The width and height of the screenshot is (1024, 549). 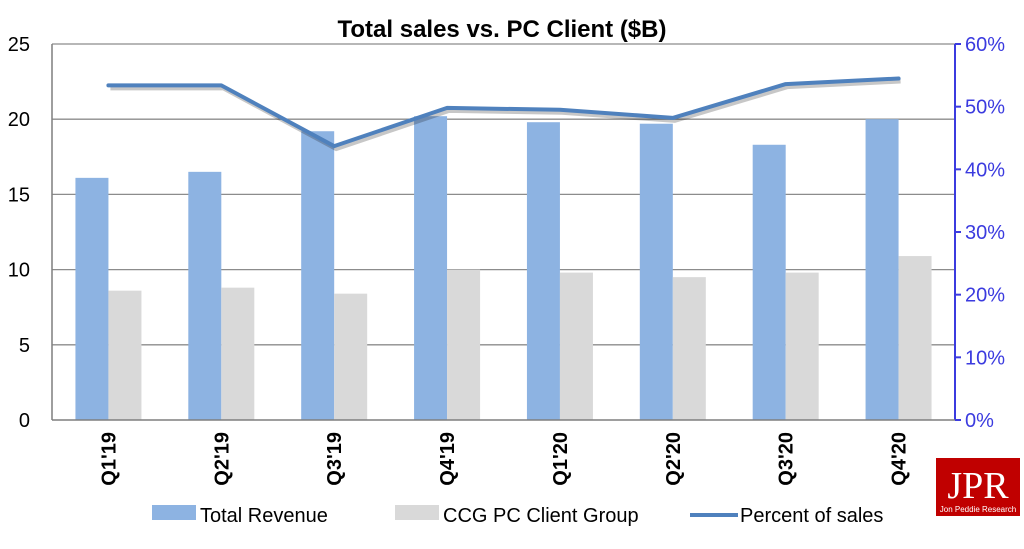 What do you see at coordinates (979, 421) in the screenshot?
I see `y-right-tick-label: 0%` at bounding box center [979, 421].